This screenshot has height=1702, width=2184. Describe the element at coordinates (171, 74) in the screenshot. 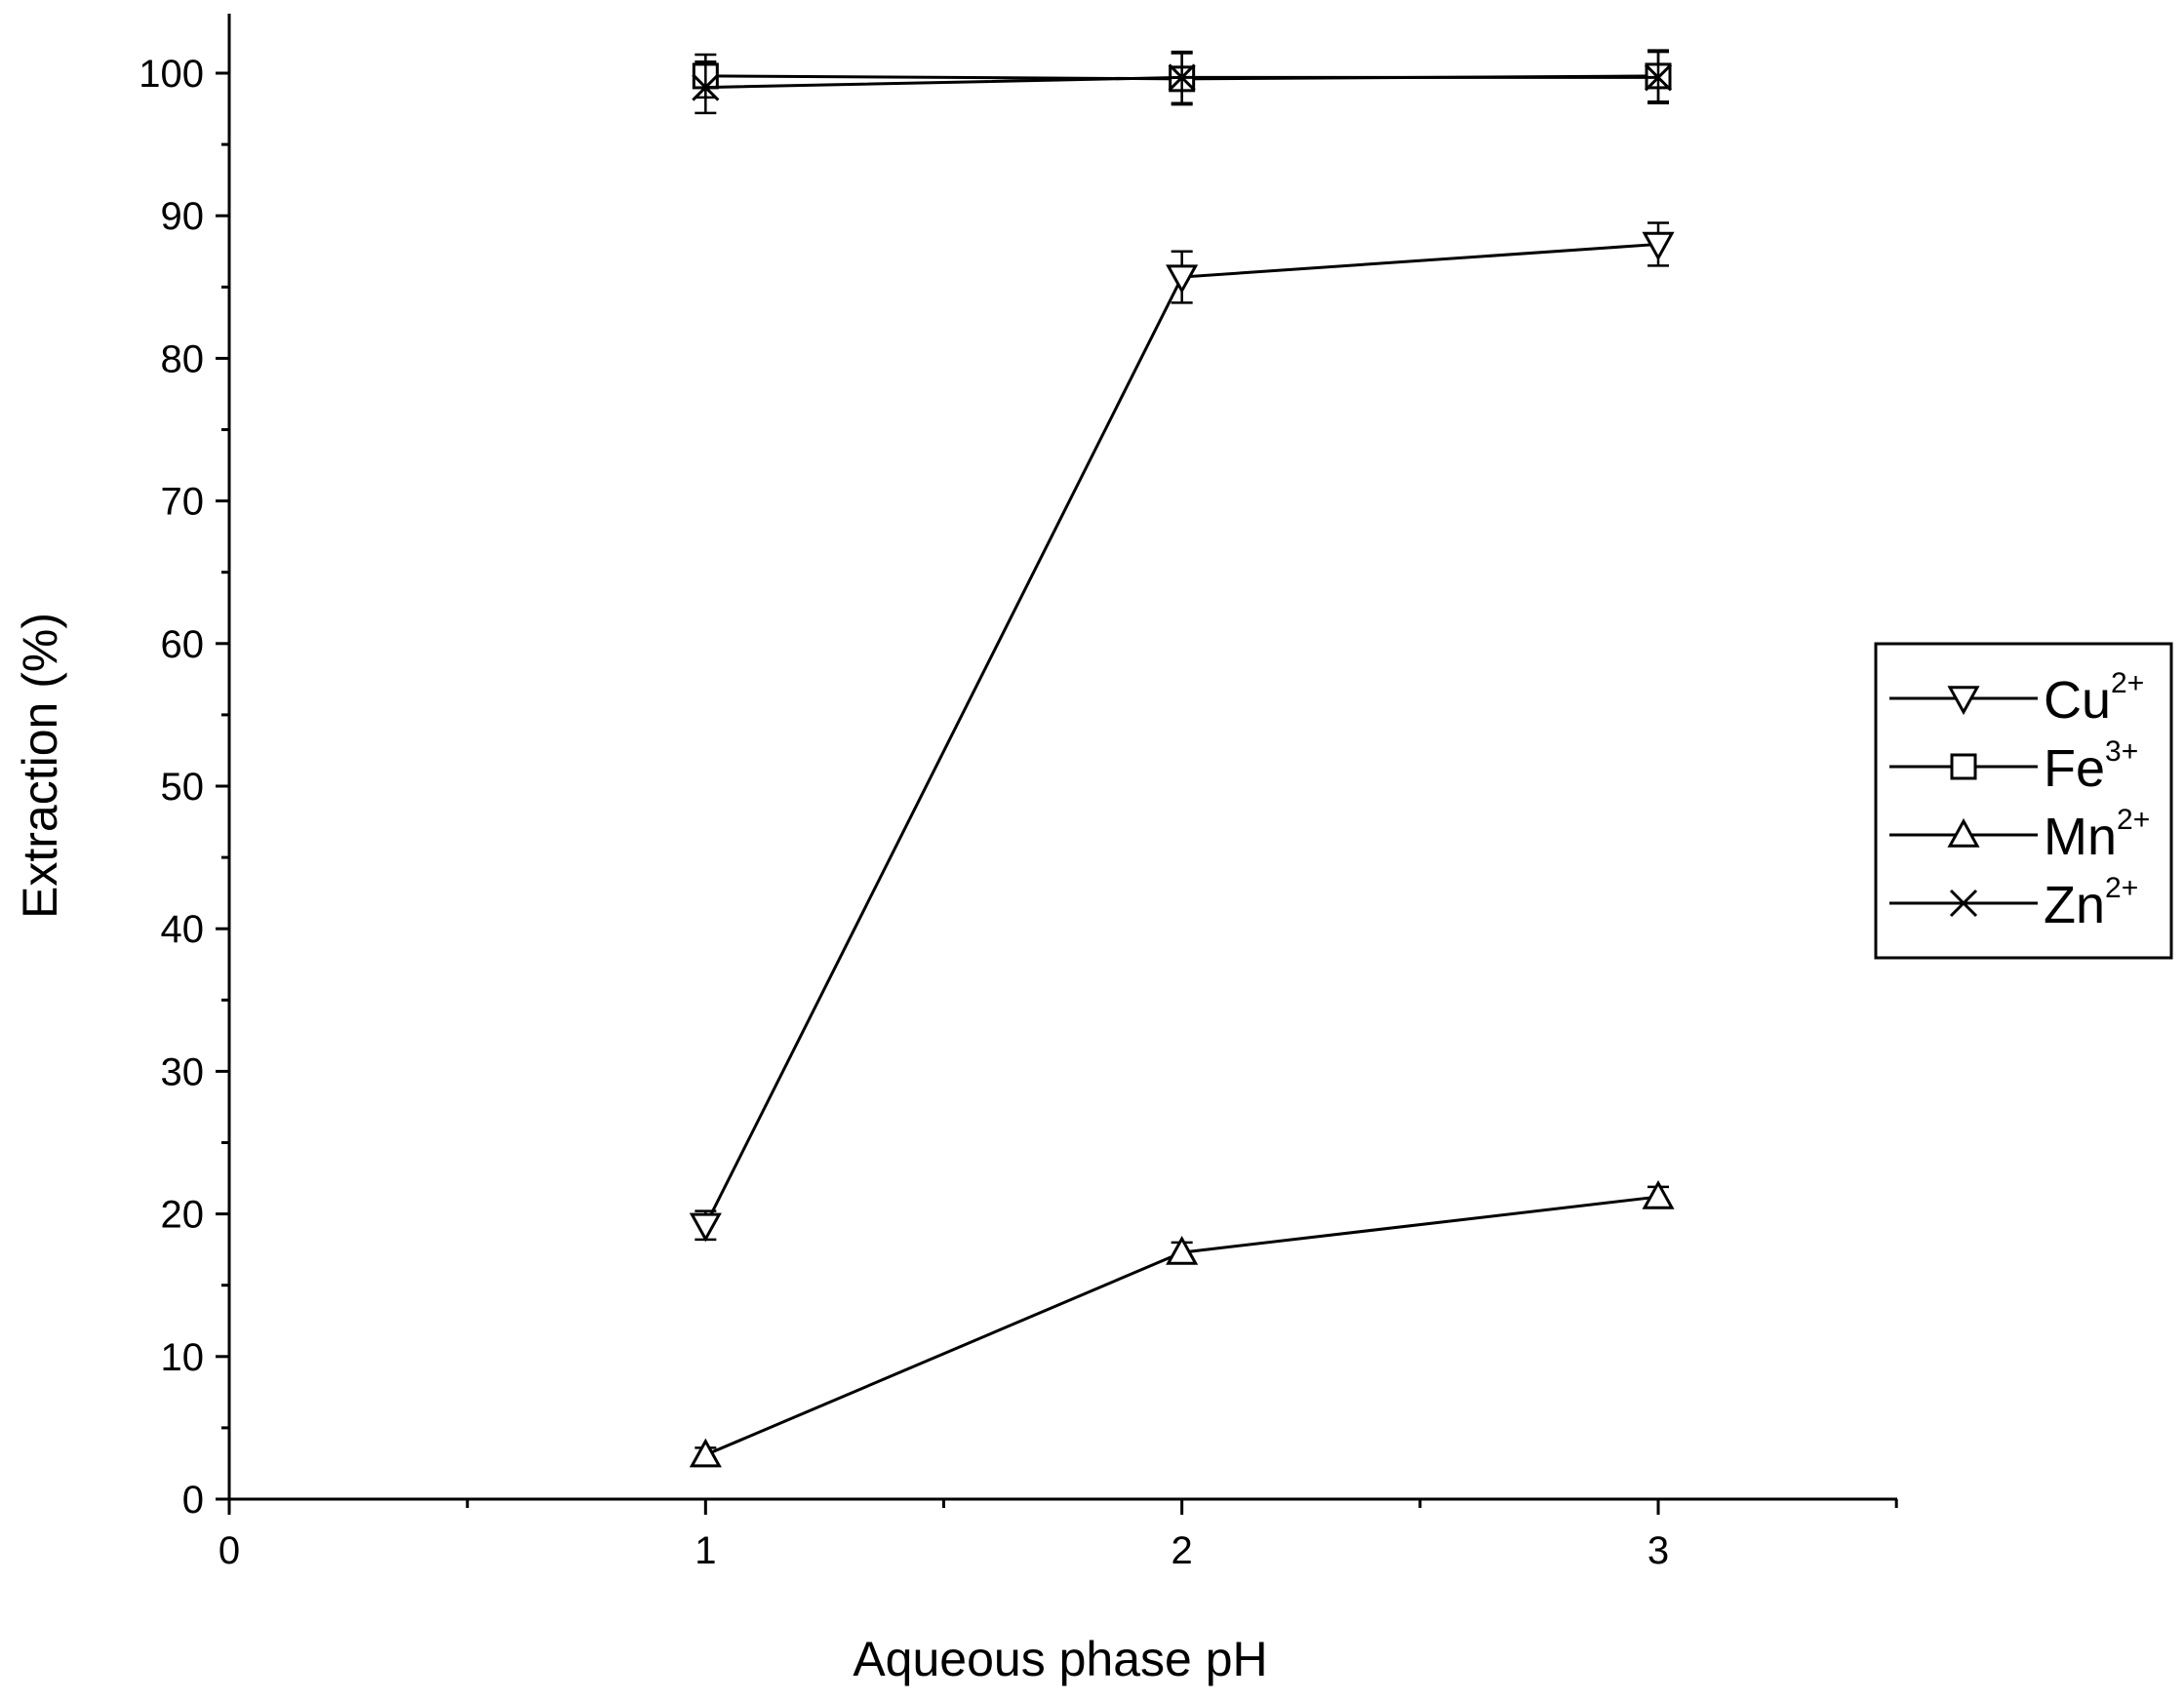

I see `y-tick-label-100: 100` at that location.